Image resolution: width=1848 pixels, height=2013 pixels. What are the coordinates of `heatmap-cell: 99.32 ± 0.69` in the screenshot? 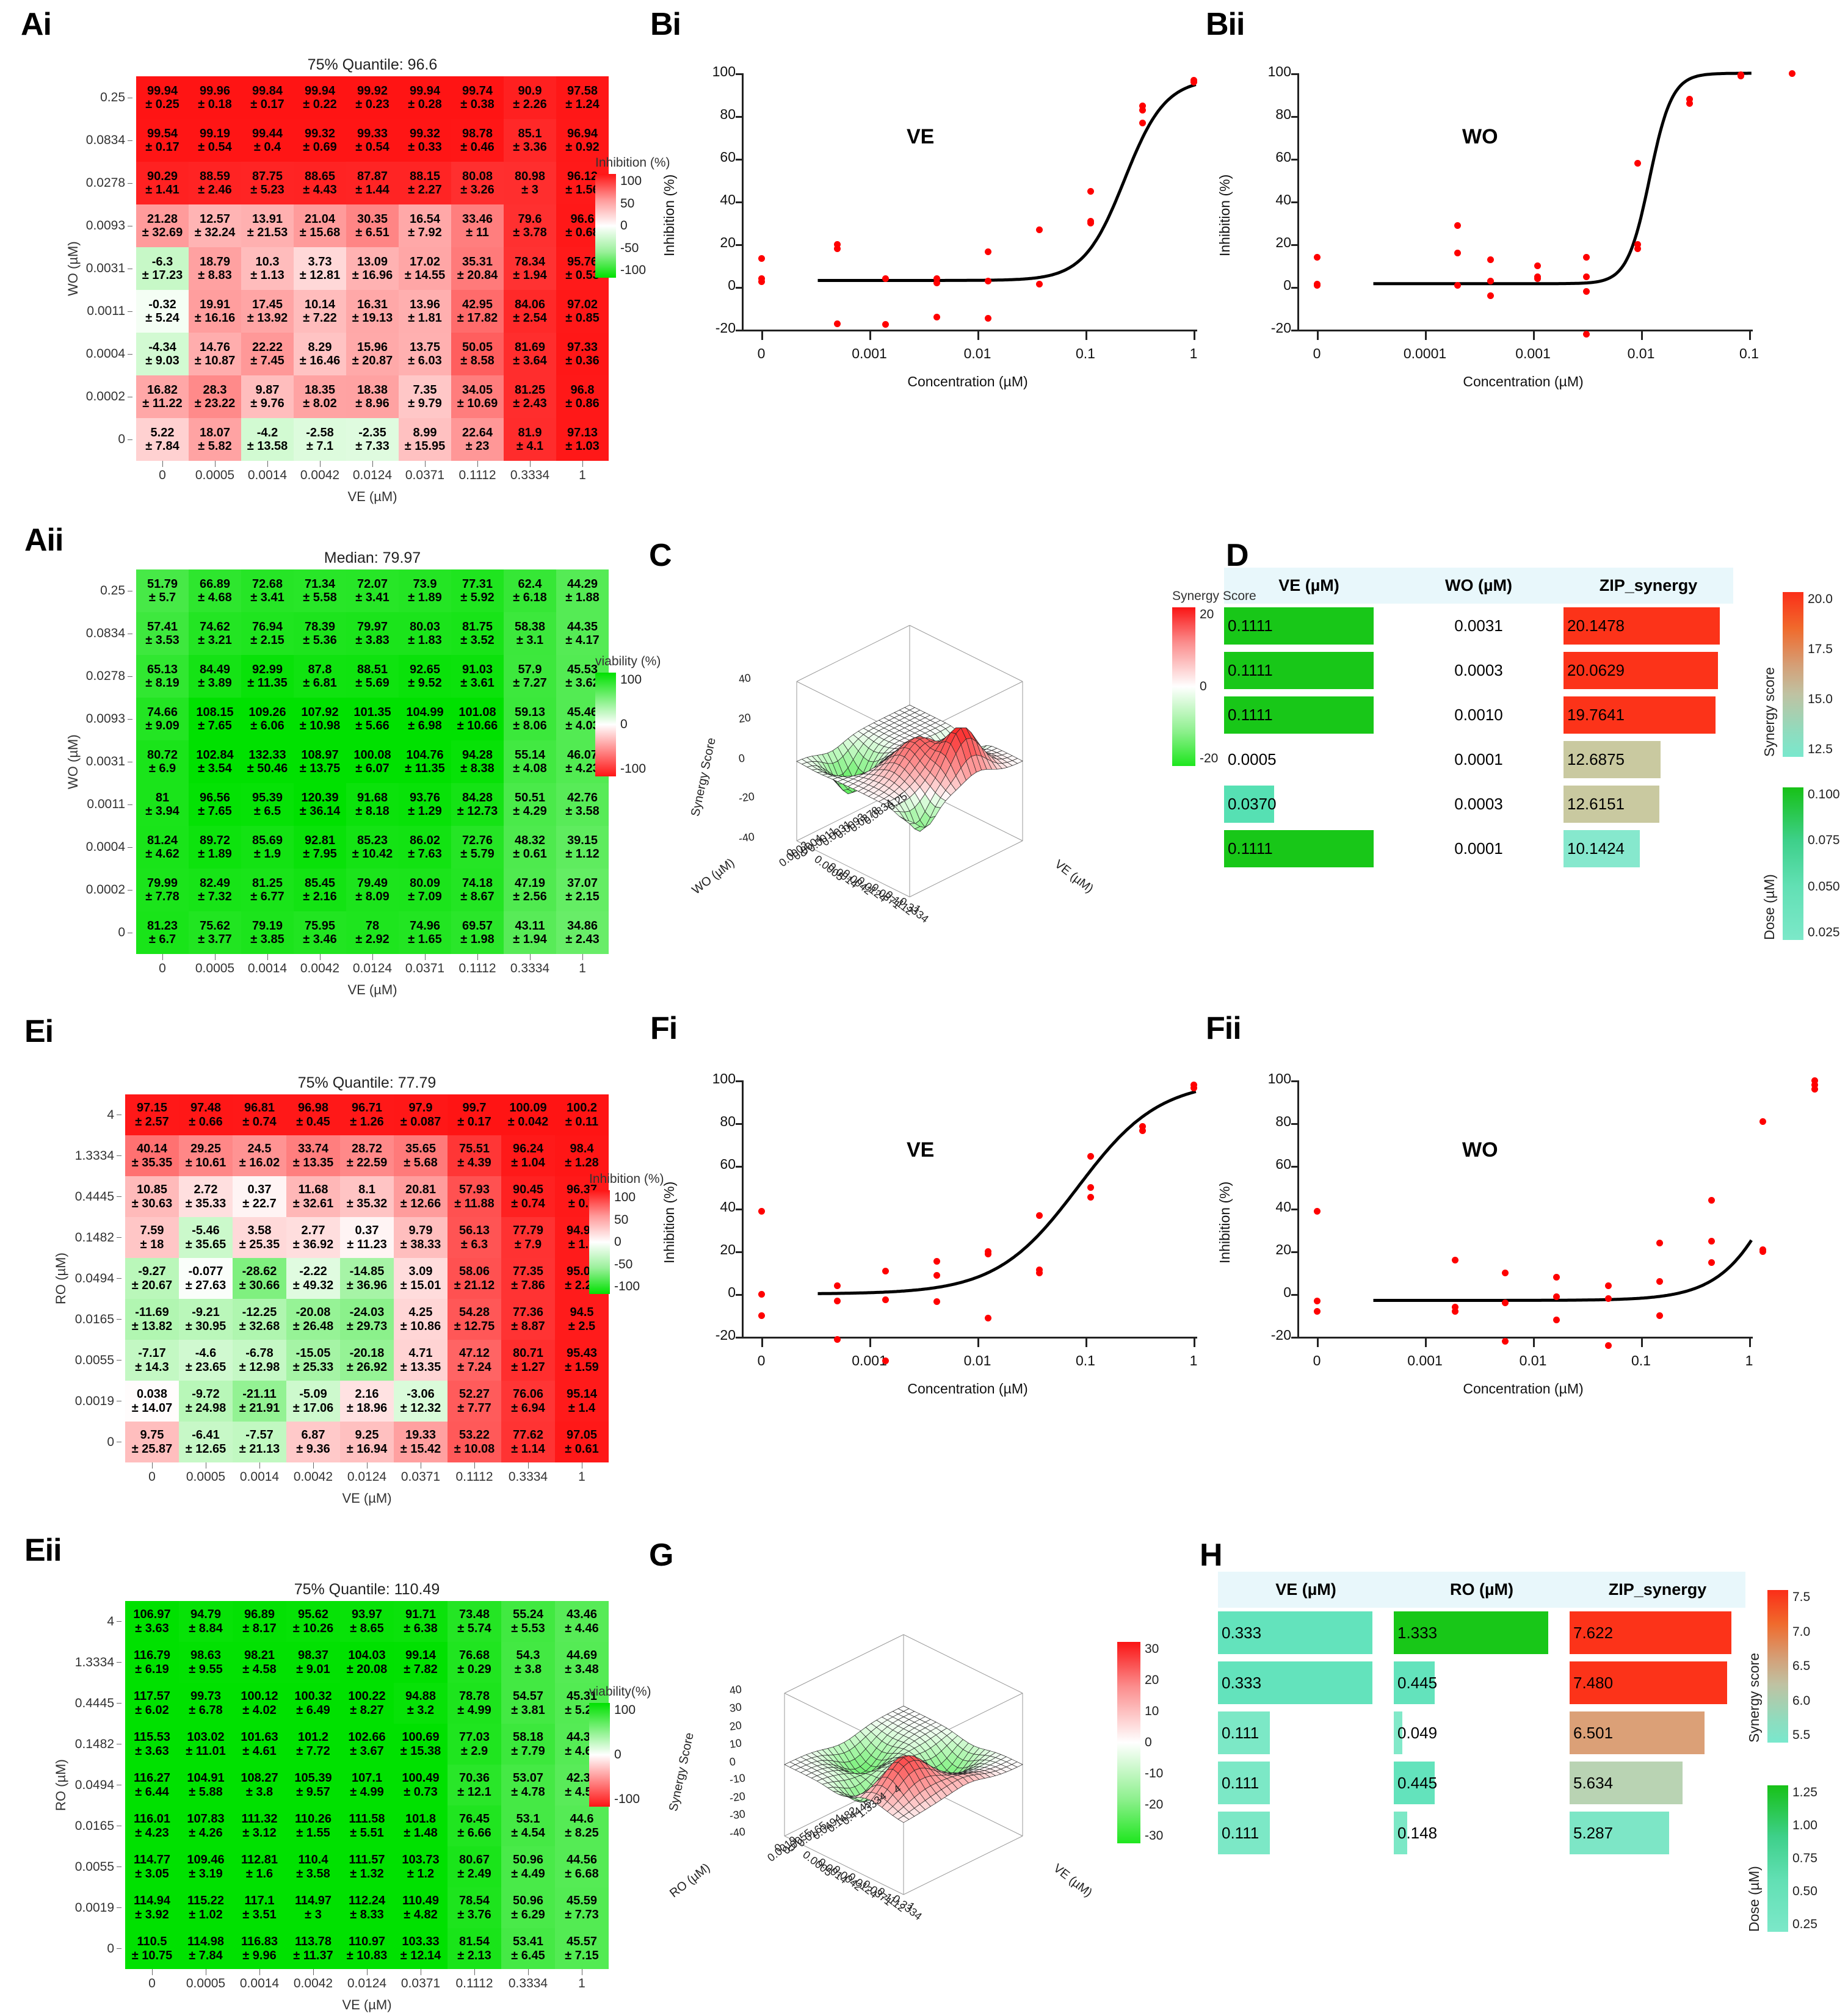 It's located at (320, 140).